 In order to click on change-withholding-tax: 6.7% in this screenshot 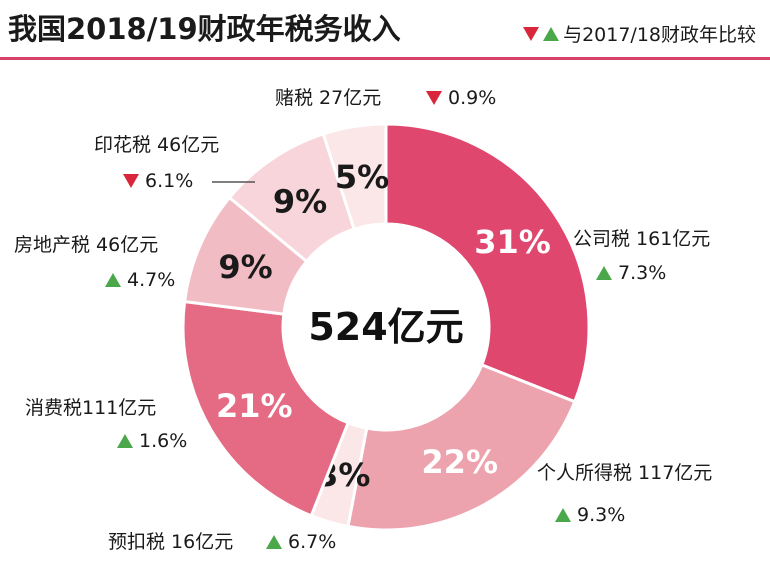, I will do `click(301, 542)`.